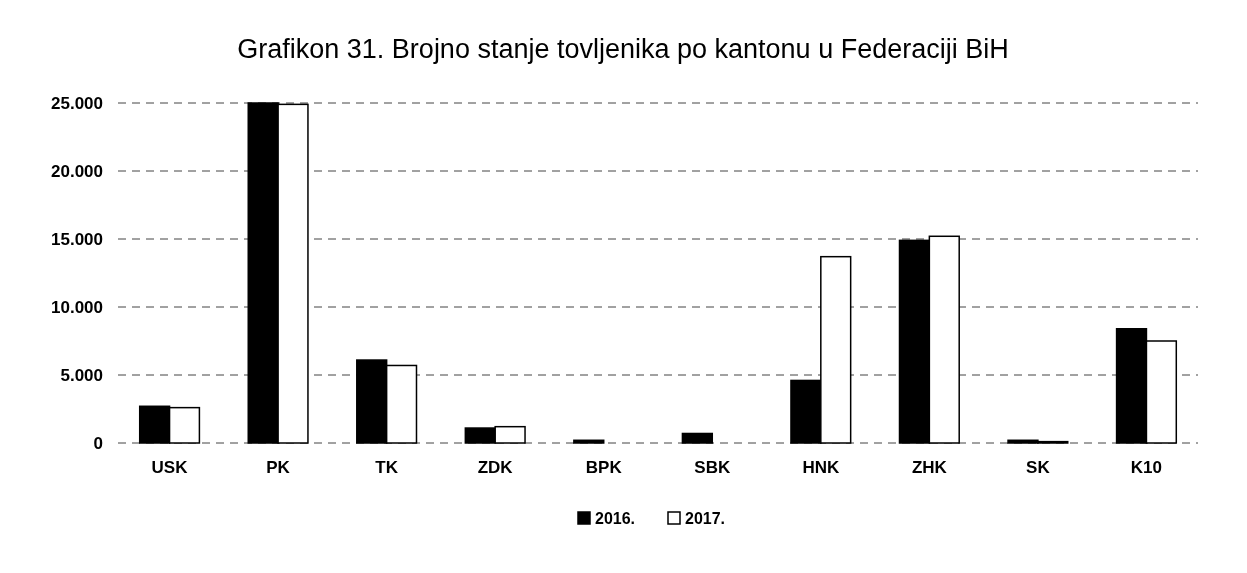 Image resolution: width=1247 pixels, height=573 pixels. What do you see at coordinates (1038, 467) in the screenshot?
I see `x-tick-label: SK` at bounding box center [1038, 467].